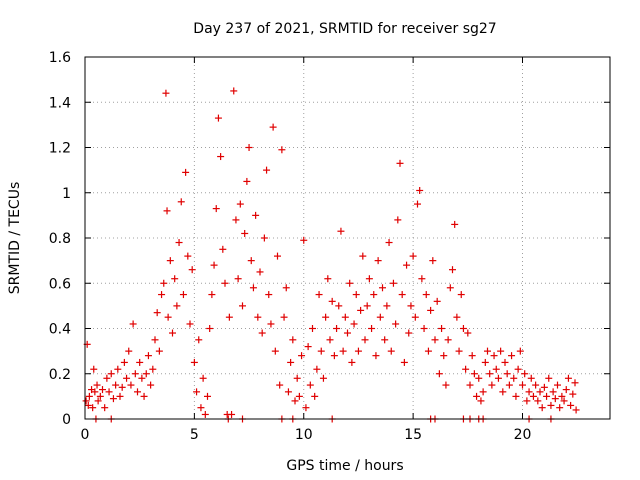 The image size is (640, 480). What do you see at coordinates (60, 58) in the screenshot?
I see `y-tick-label: 1.6` at bounding box center [60, 58].